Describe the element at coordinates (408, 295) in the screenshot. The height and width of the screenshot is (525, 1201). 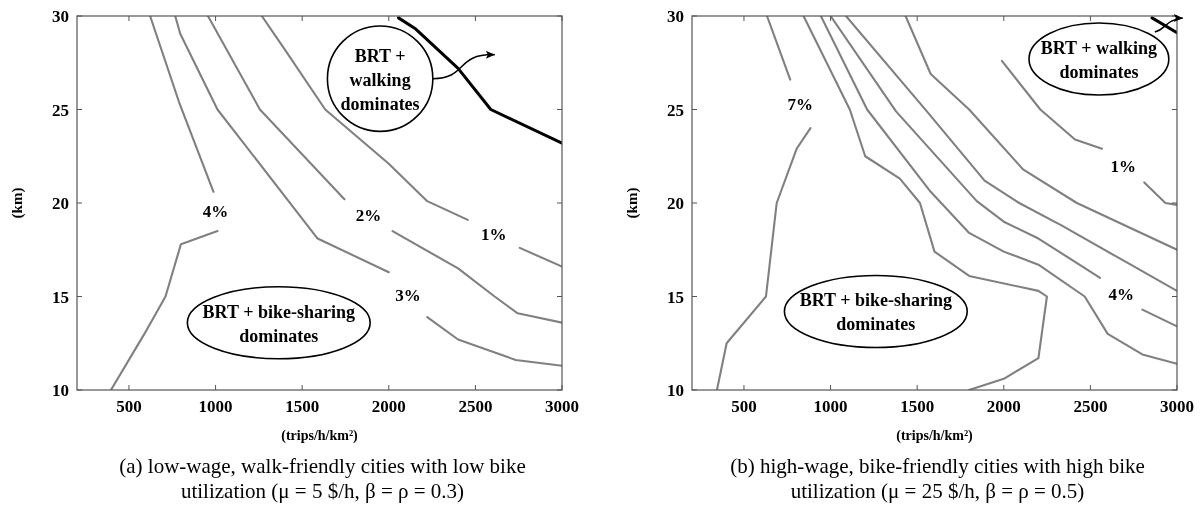
I see `series-label: 3%` at that location.